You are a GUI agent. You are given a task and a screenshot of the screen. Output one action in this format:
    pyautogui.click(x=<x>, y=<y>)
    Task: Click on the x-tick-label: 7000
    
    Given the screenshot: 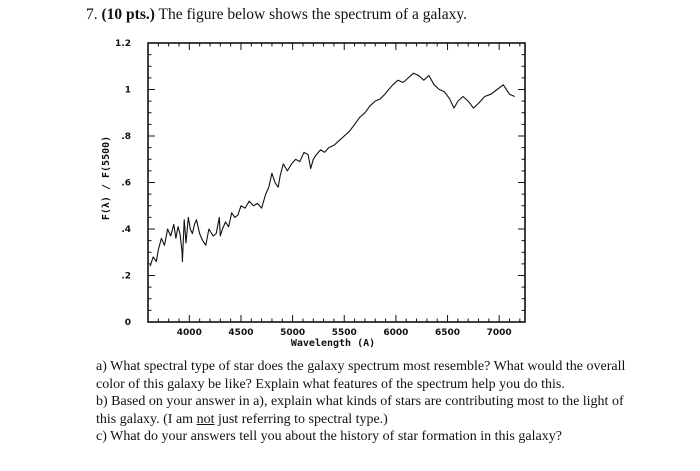 What is the action you would take?
    pyautogui.click(x=499, y=333)
    